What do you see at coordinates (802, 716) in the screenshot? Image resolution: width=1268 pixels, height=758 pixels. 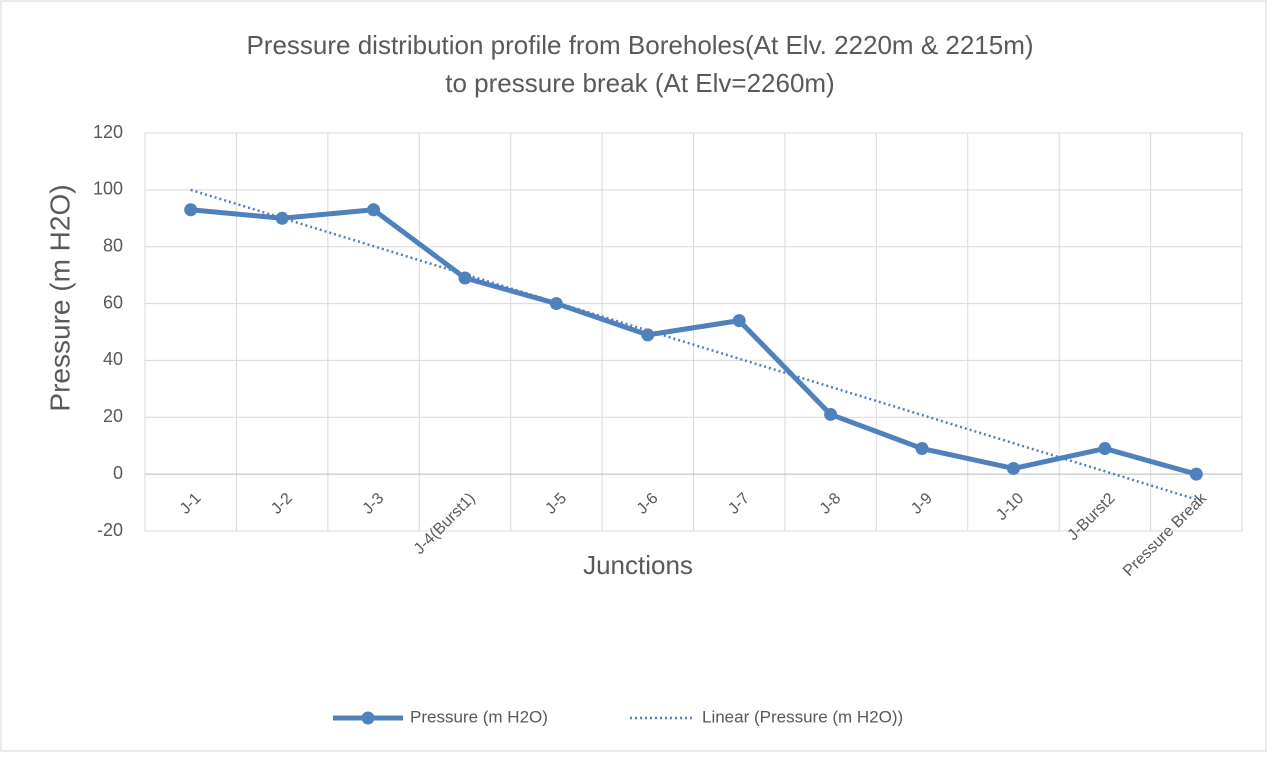 I see `legend-label: Linear (Pressure (m H2O))` at bounding box center [802, 716].